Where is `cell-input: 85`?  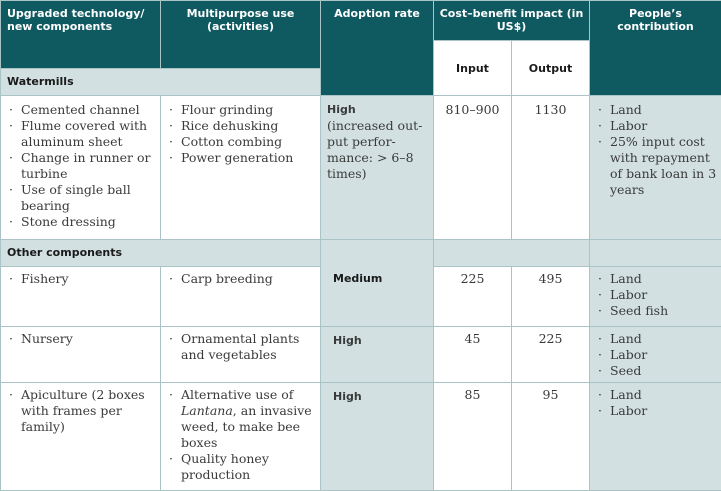
cell-input: 85 is located at coordinates (473, 437).